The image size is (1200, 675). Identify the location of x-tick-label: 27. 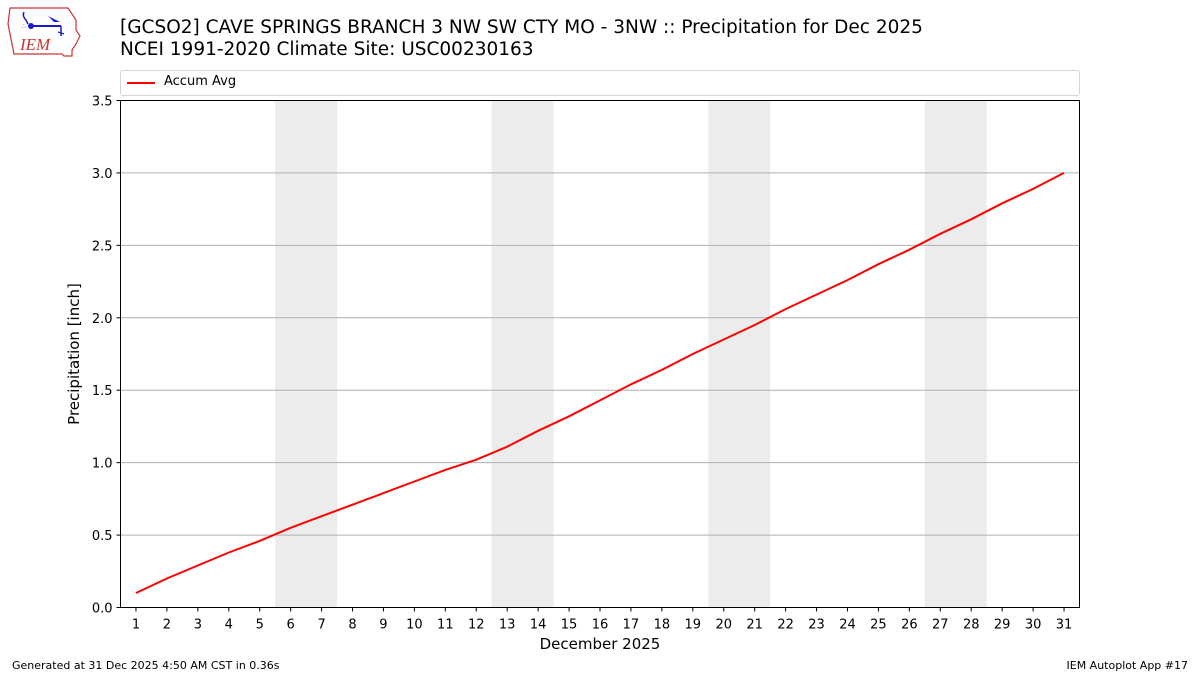
(940, 625).